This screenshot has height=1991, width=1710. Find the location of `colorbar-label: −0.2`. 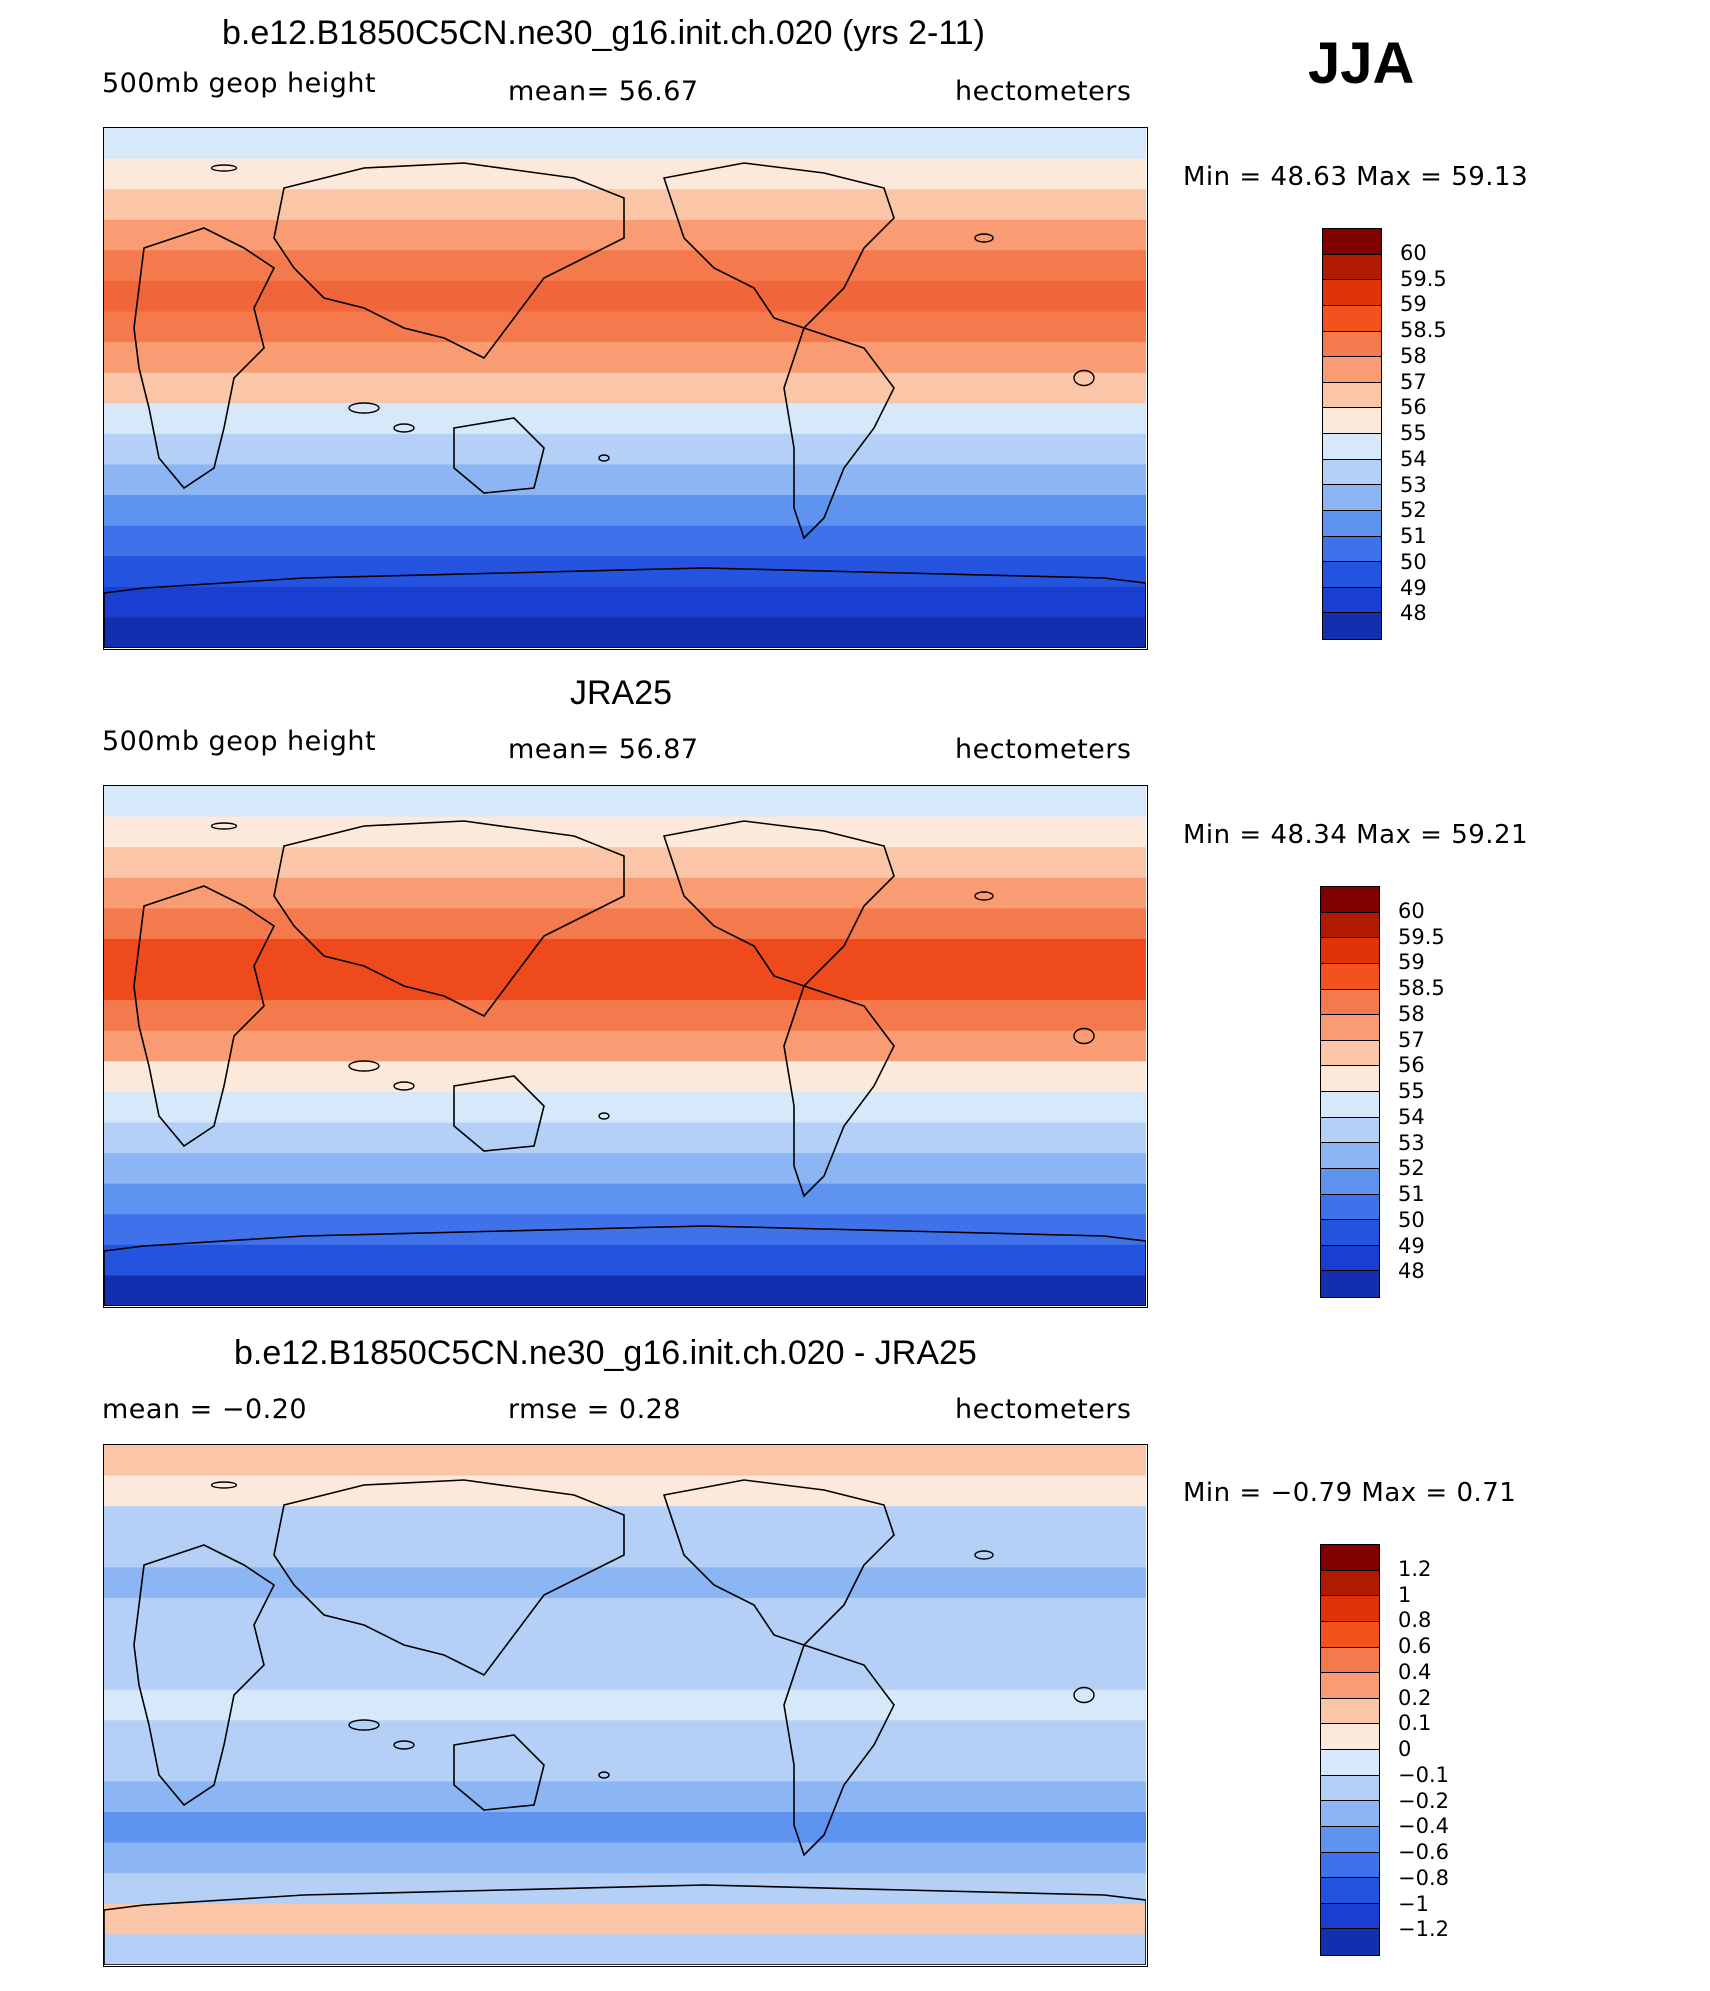

colorbar-label: −0.2 is located at coordinates (1423, 1800).